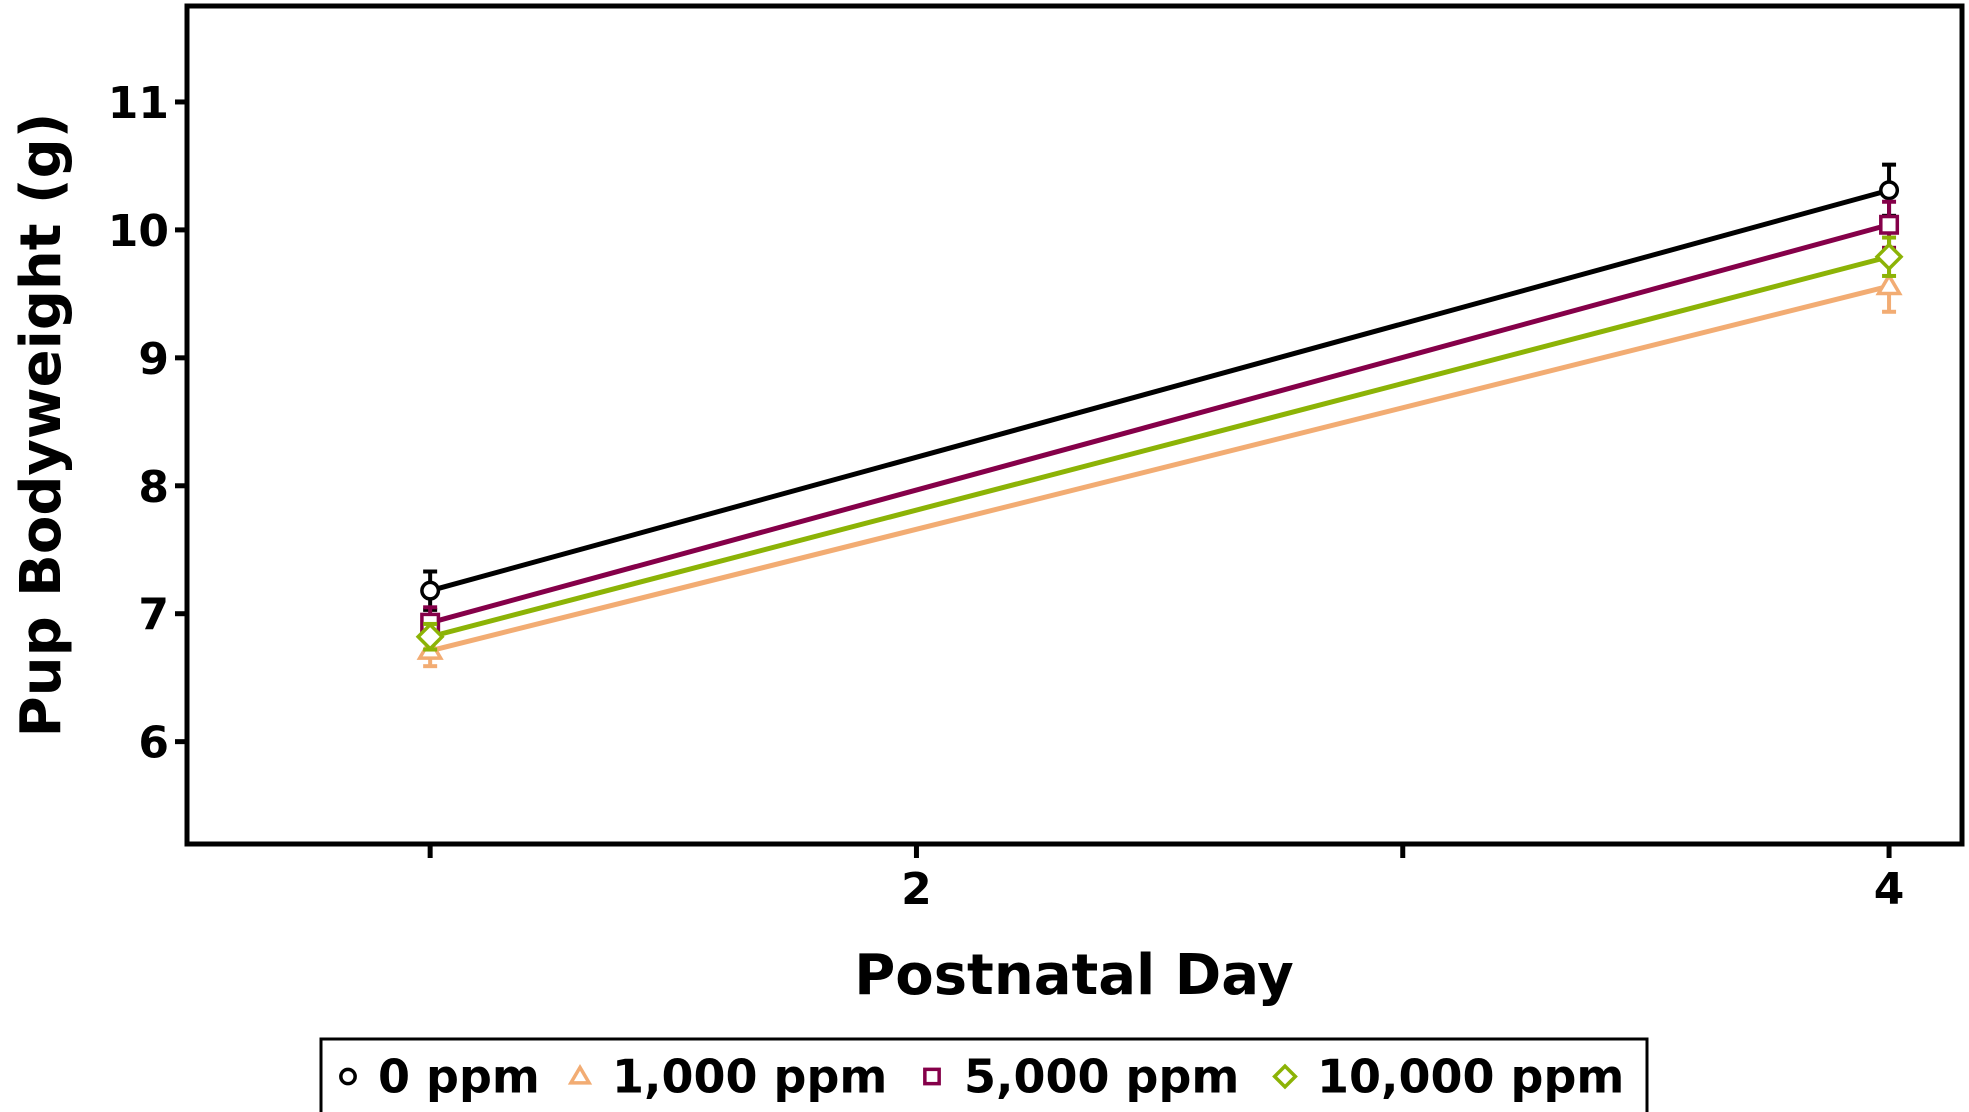 Image resolution: width=1969 pixels, height=1112 pixels. What do you see at coordinates (153, 487) in the screenshot?
I see `y-tick-label: 8` at bounding box center [153, 487].